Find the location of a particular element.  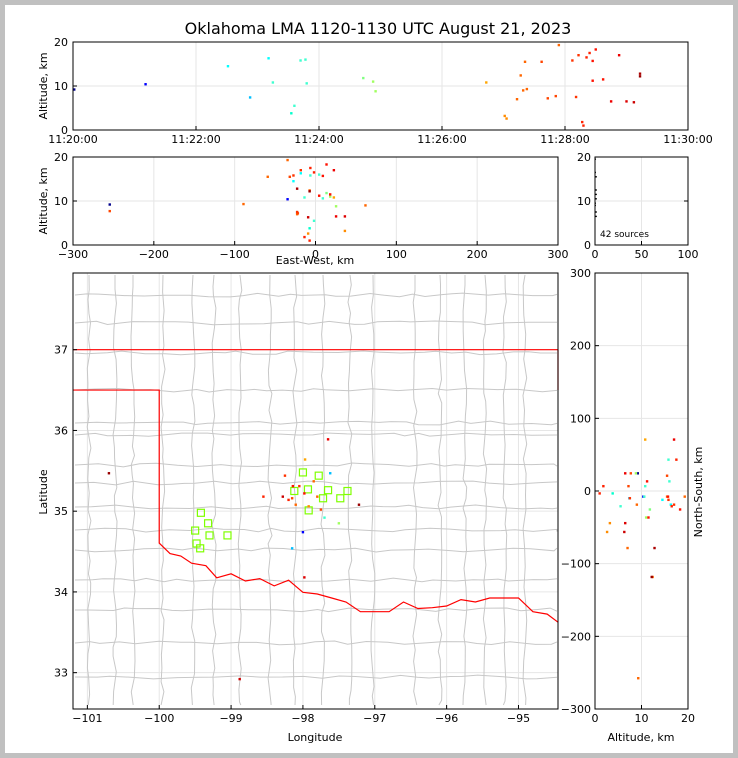

longitude-tick-label: −96 is located at coordinates (446, 718).